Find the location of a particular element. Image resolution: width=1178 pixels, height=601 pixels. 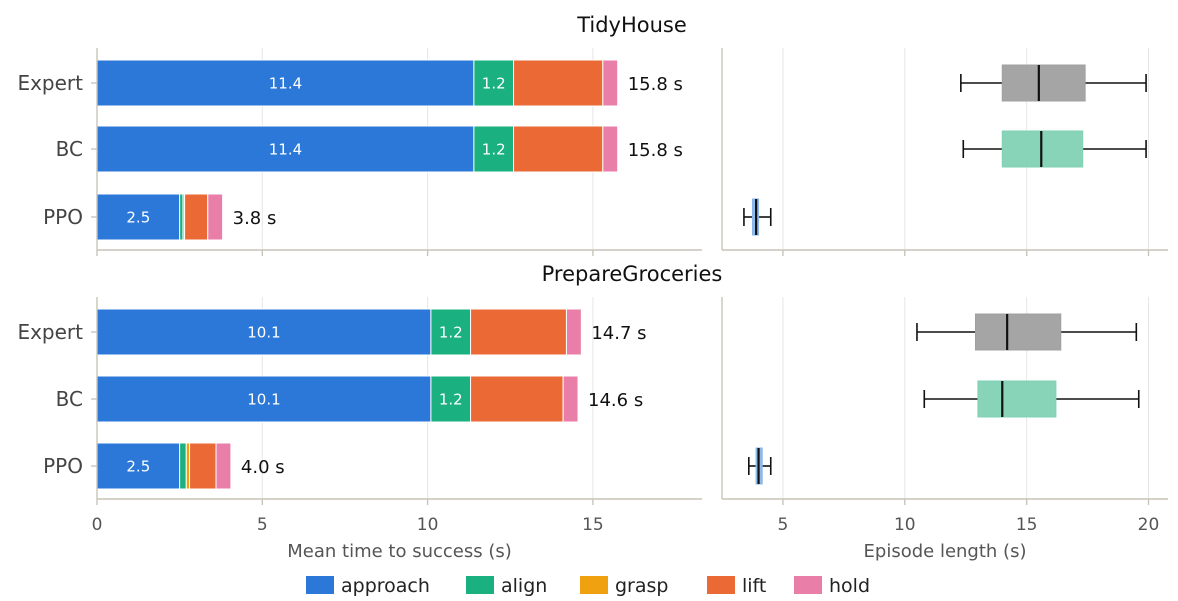

legend: approach align grasp lift hold is located at coordinates (588, 586).